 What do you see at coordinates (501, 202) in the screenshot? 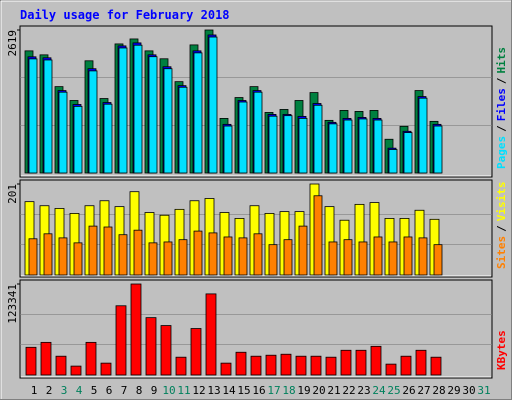
I see `legend-entry: Visits` at bounding box center [501, 202].